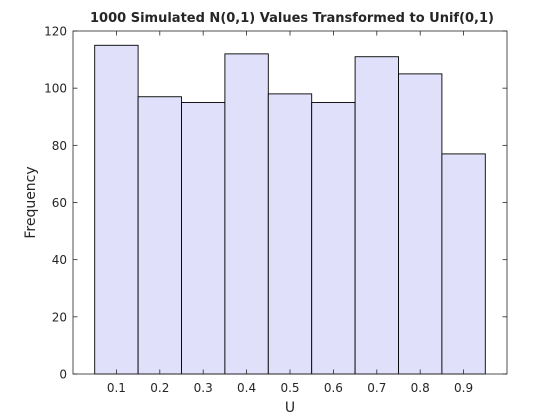 This screenshot has width=560, height=420. Describe the element at coordinates (290, 408) in the screenshot. I see `x-axis-label: U` at that location.